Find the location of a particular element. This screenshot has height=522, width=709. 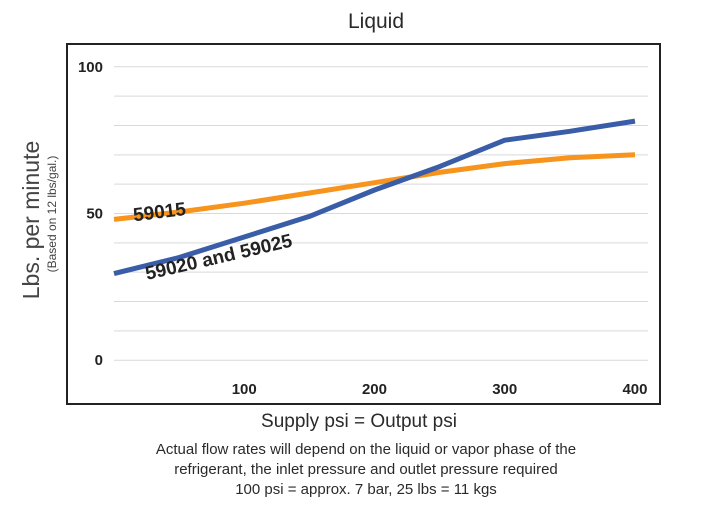

x-tick-label: 200 is located at coordinates (374, 389).